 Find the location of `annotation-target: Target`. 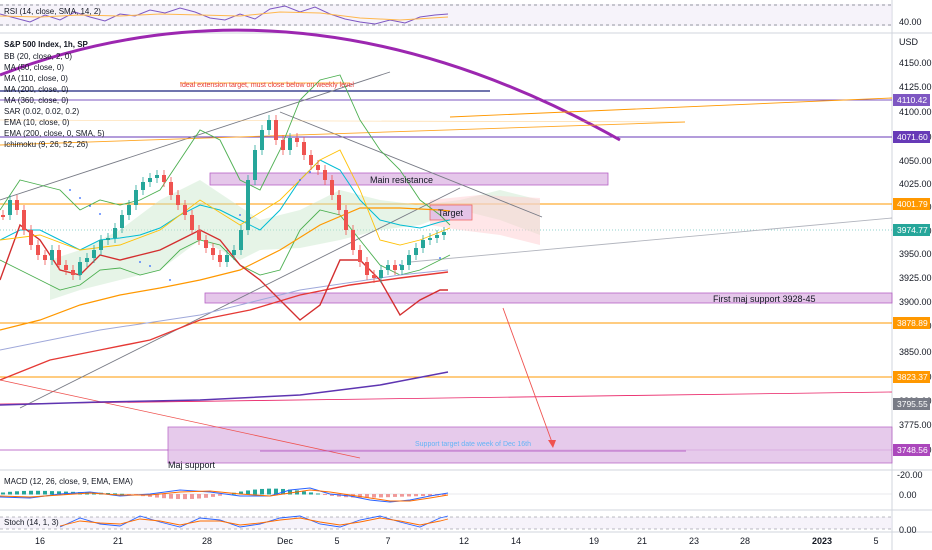

annotation-target: Target is located at coordinates (451, 213).